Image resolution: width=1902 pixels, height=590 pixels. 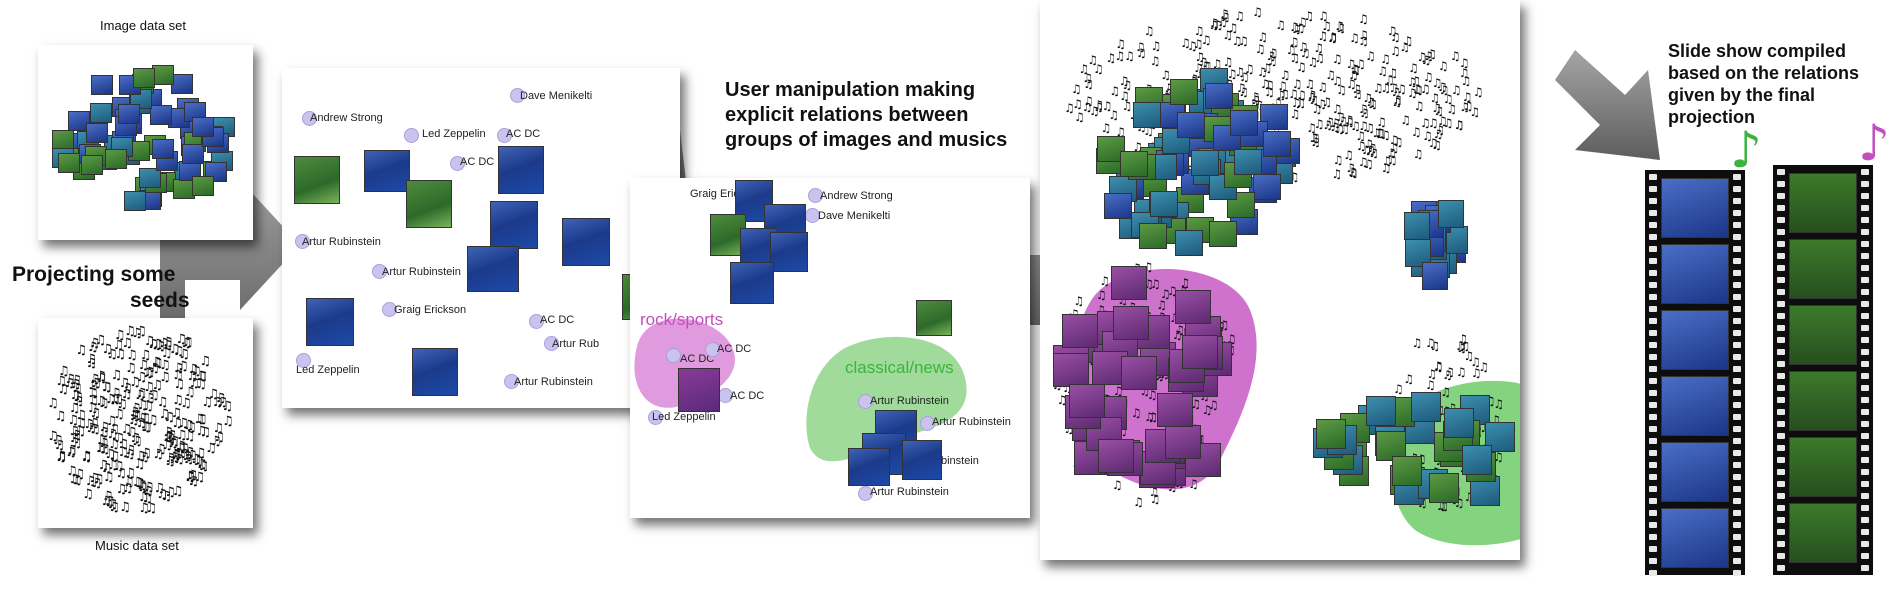 I want to click on manip-dot, so click(x=865, y=401).